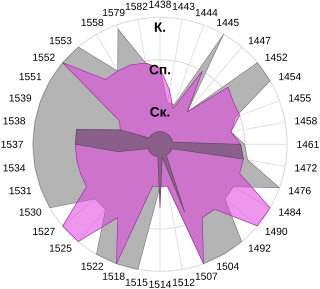 The height and width of the screenshot is (289, 320). What do you see at coordinates (44, 232) in the screenshot?
I see `spoke-label: 1527` at bounding box center [44, 232].